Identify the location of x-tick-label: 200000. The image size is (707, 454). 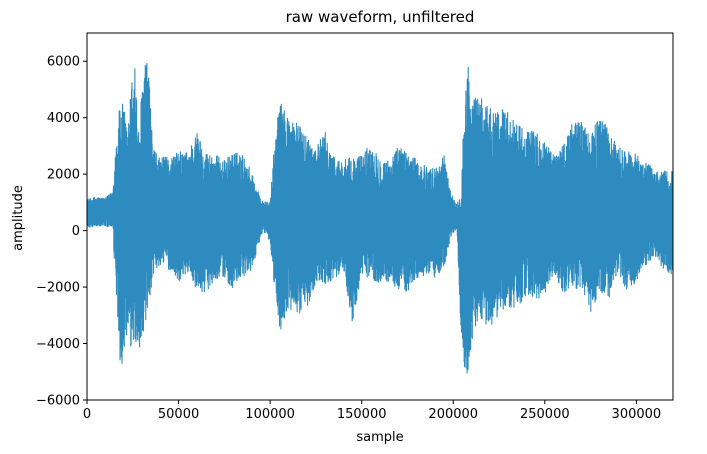
(453, 414).